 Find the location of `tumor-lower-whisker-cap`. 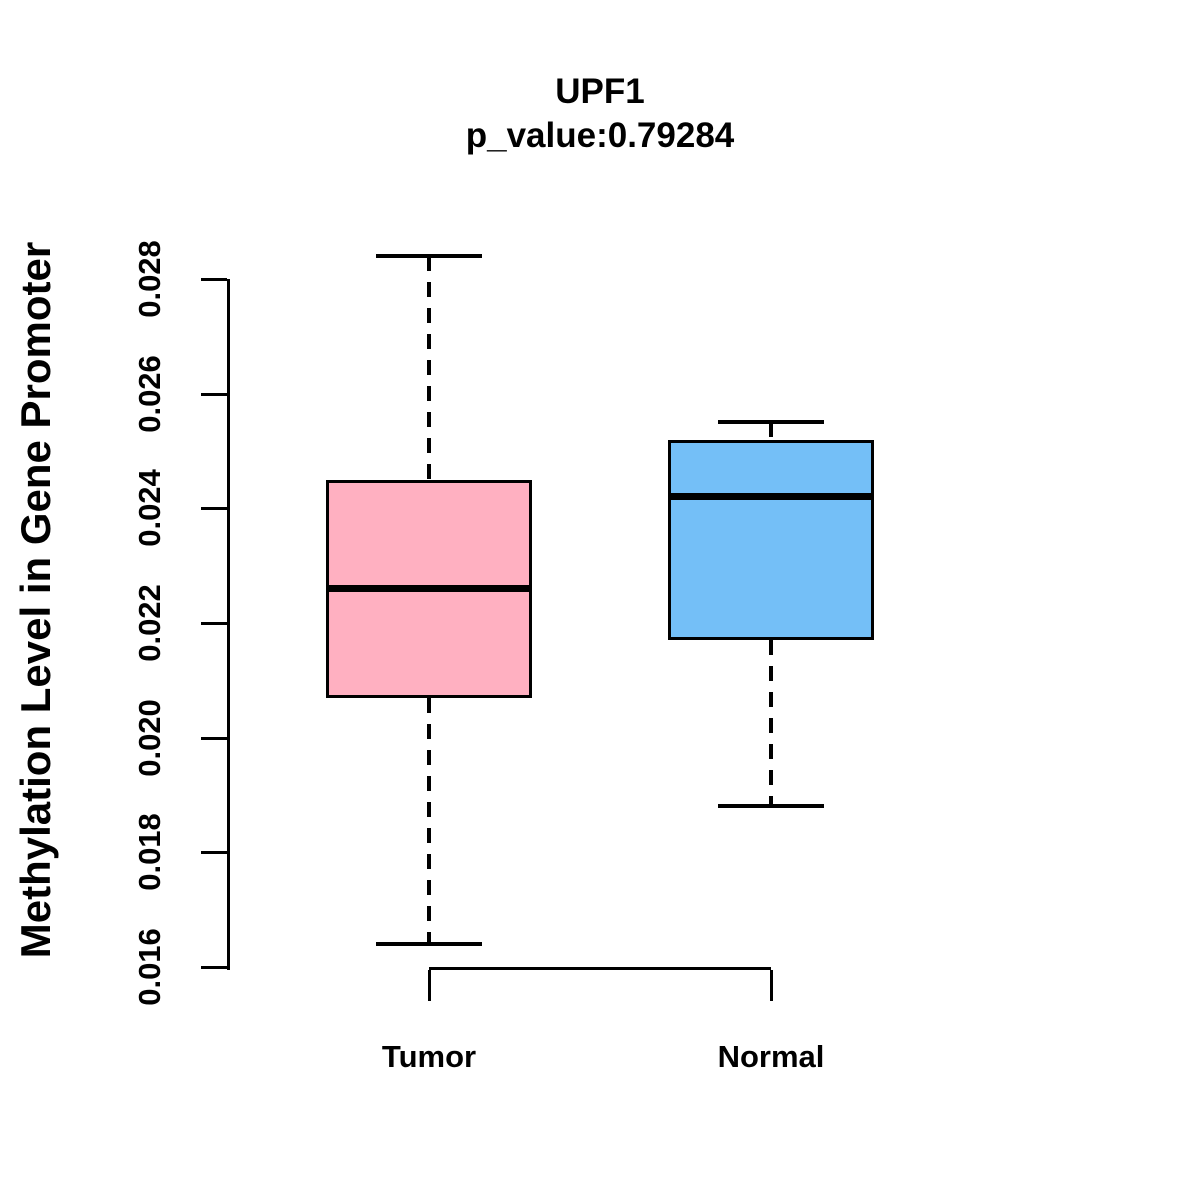

tumor-lower-whisker-cap is located at coordinates (429, 944).